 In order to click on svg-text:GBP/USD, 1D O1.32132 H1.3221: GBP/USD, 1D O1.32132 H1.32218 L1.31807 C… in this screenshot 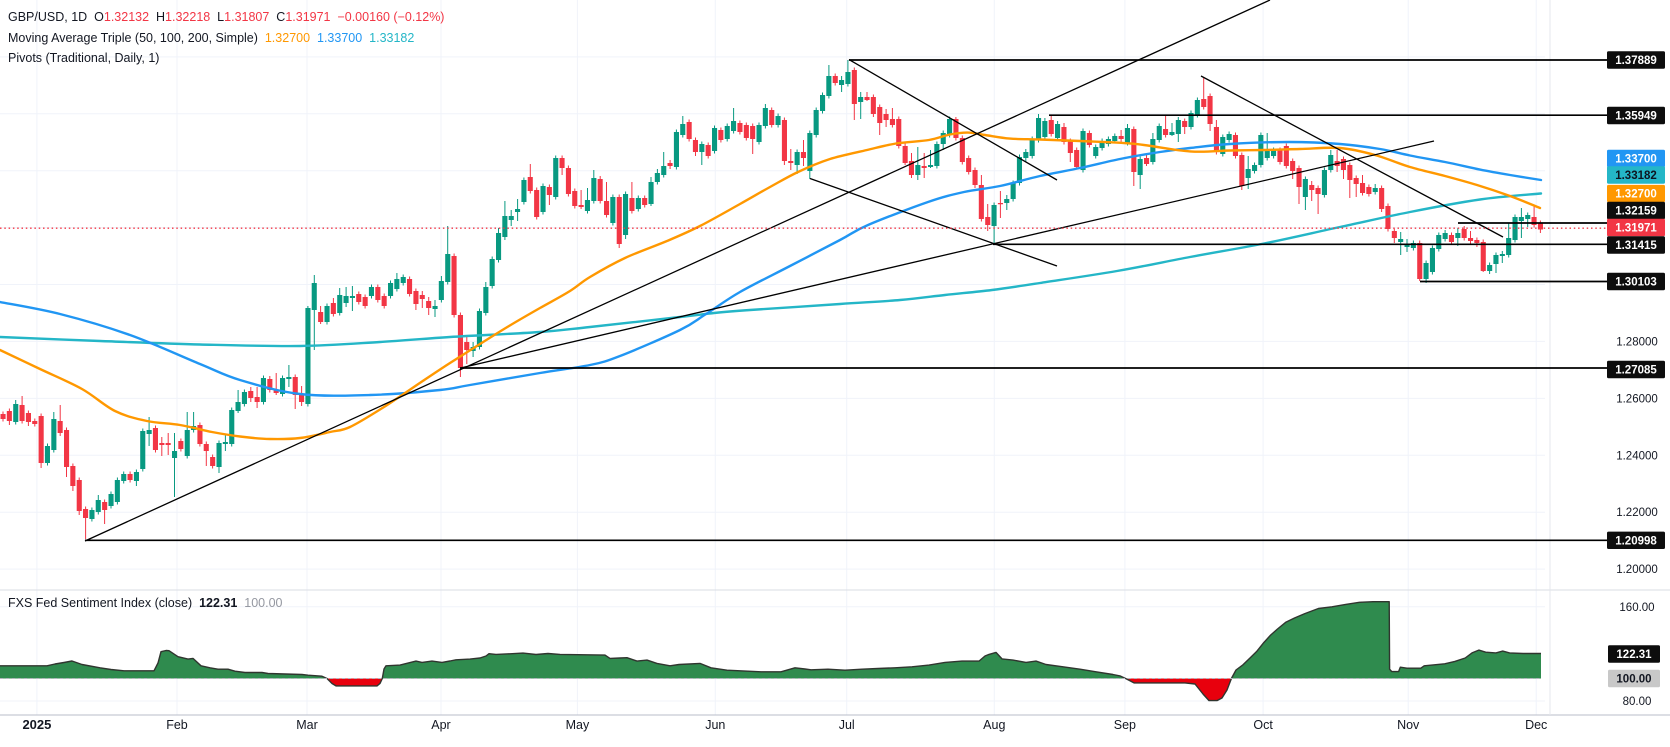, I will do `click(226, 17)`.